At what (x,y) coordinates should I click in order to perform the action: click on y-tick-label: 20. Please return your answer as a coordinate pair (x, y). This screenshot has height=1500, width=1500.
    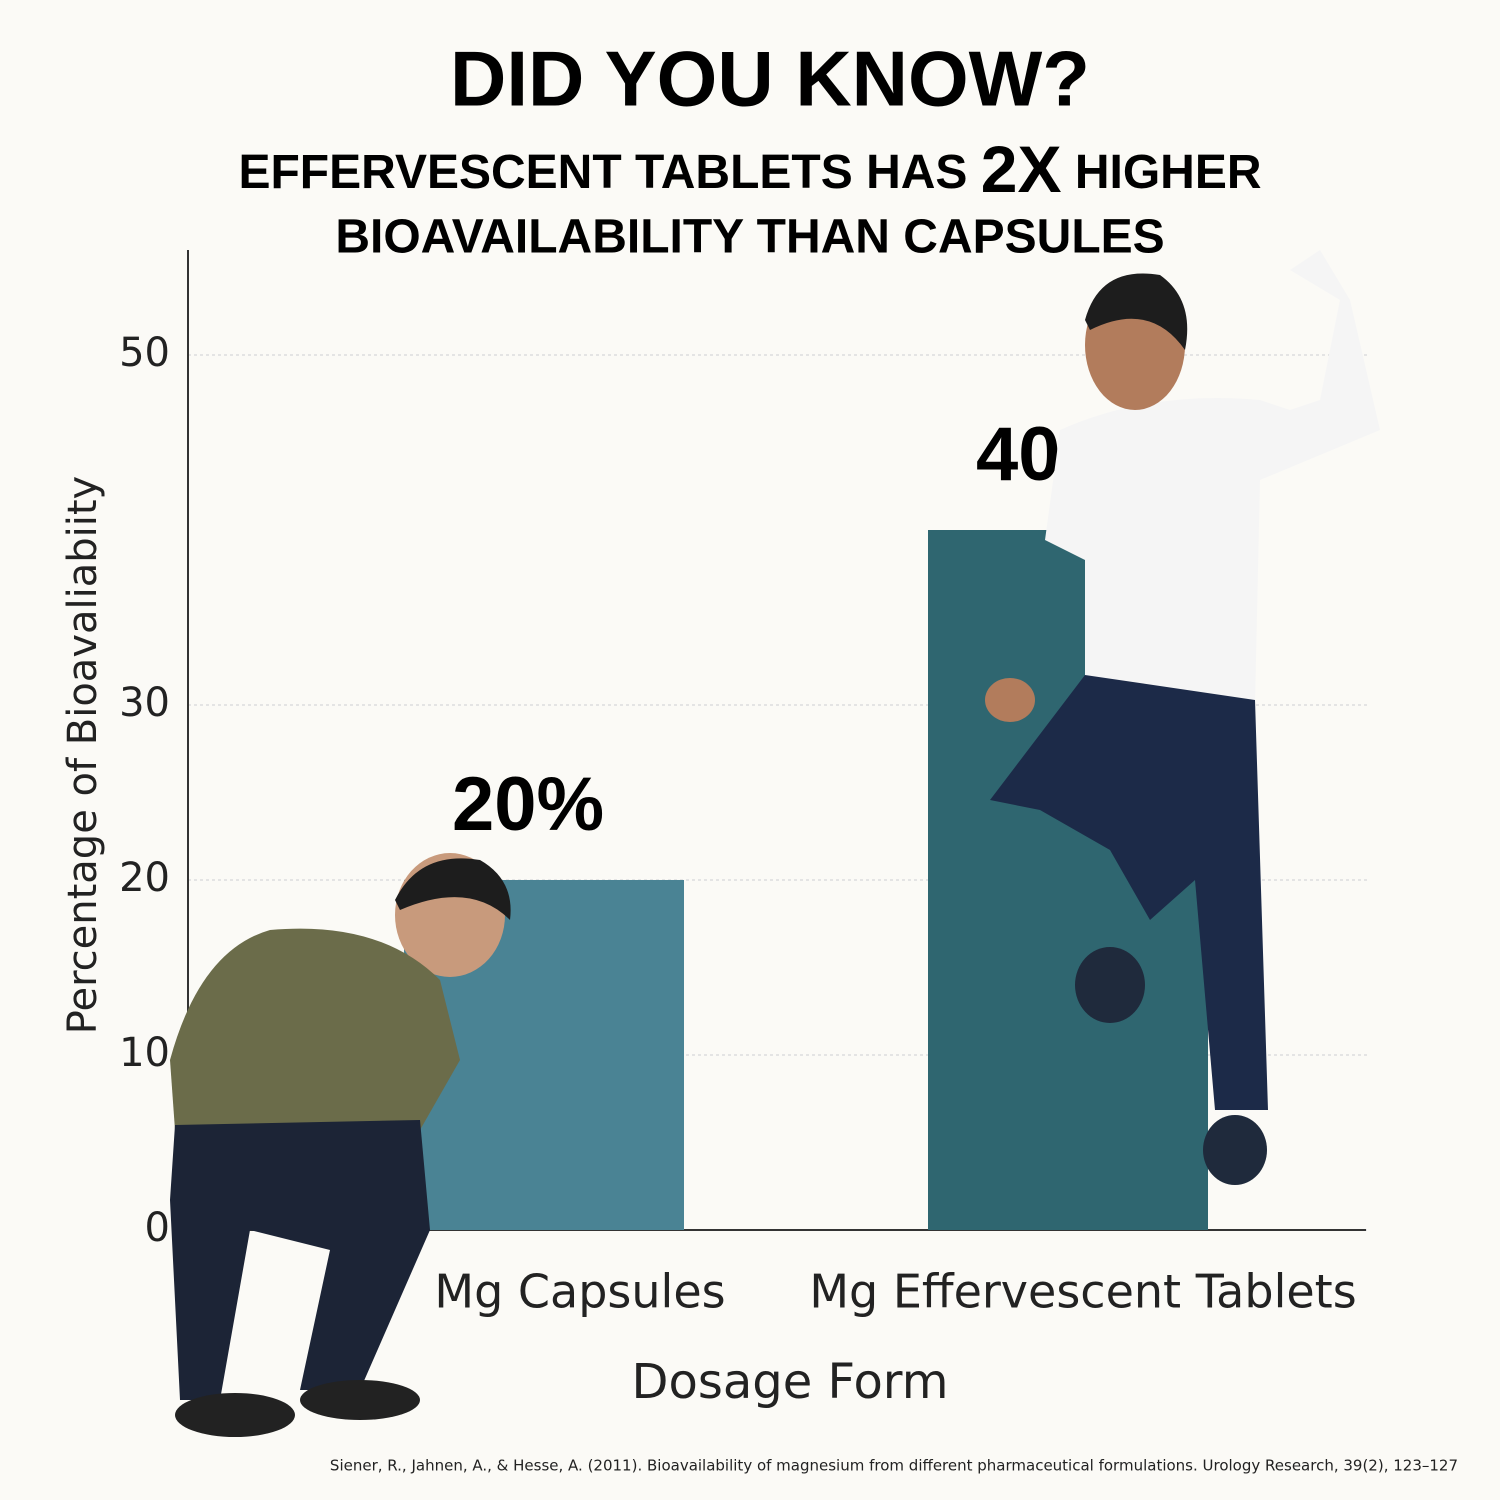
    Looking at the image, I should click on (144, 878).